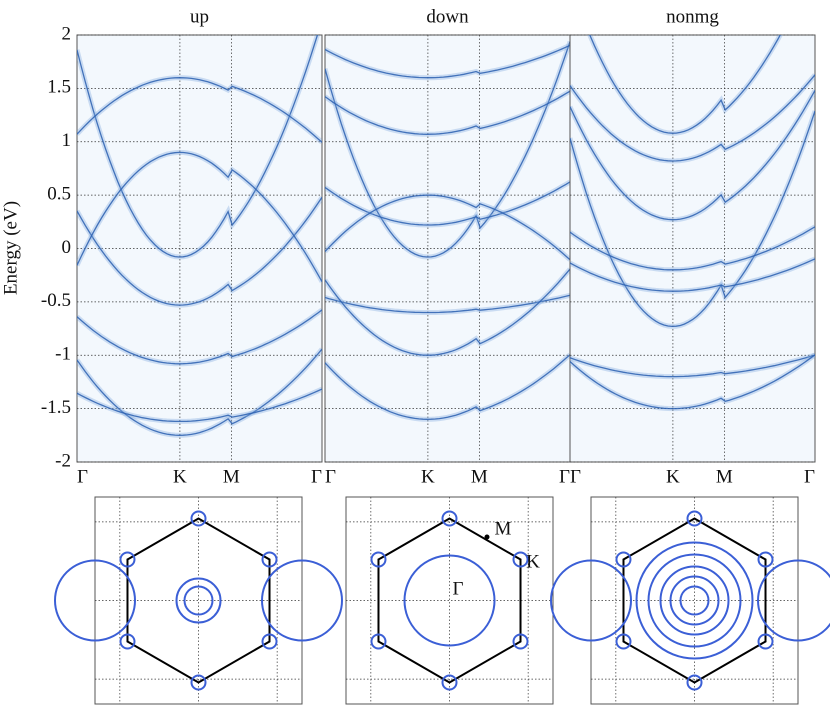 Image resolution: width=830 pixels, height=723 pixels. What do you see at coordinates (533, 561) in the screenshot?
I see `fs-label: K` at bounding box center [533, 561].